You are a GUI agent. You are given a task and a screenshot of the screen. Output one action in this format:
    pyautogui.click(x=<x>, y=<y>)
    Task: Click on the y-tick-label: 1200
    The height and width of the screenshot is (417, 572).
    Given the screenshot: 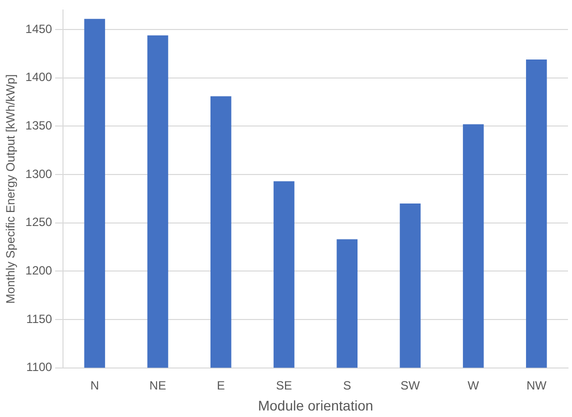 What is the action you would take?
    pyautogui.click(x=38, y=270)
    